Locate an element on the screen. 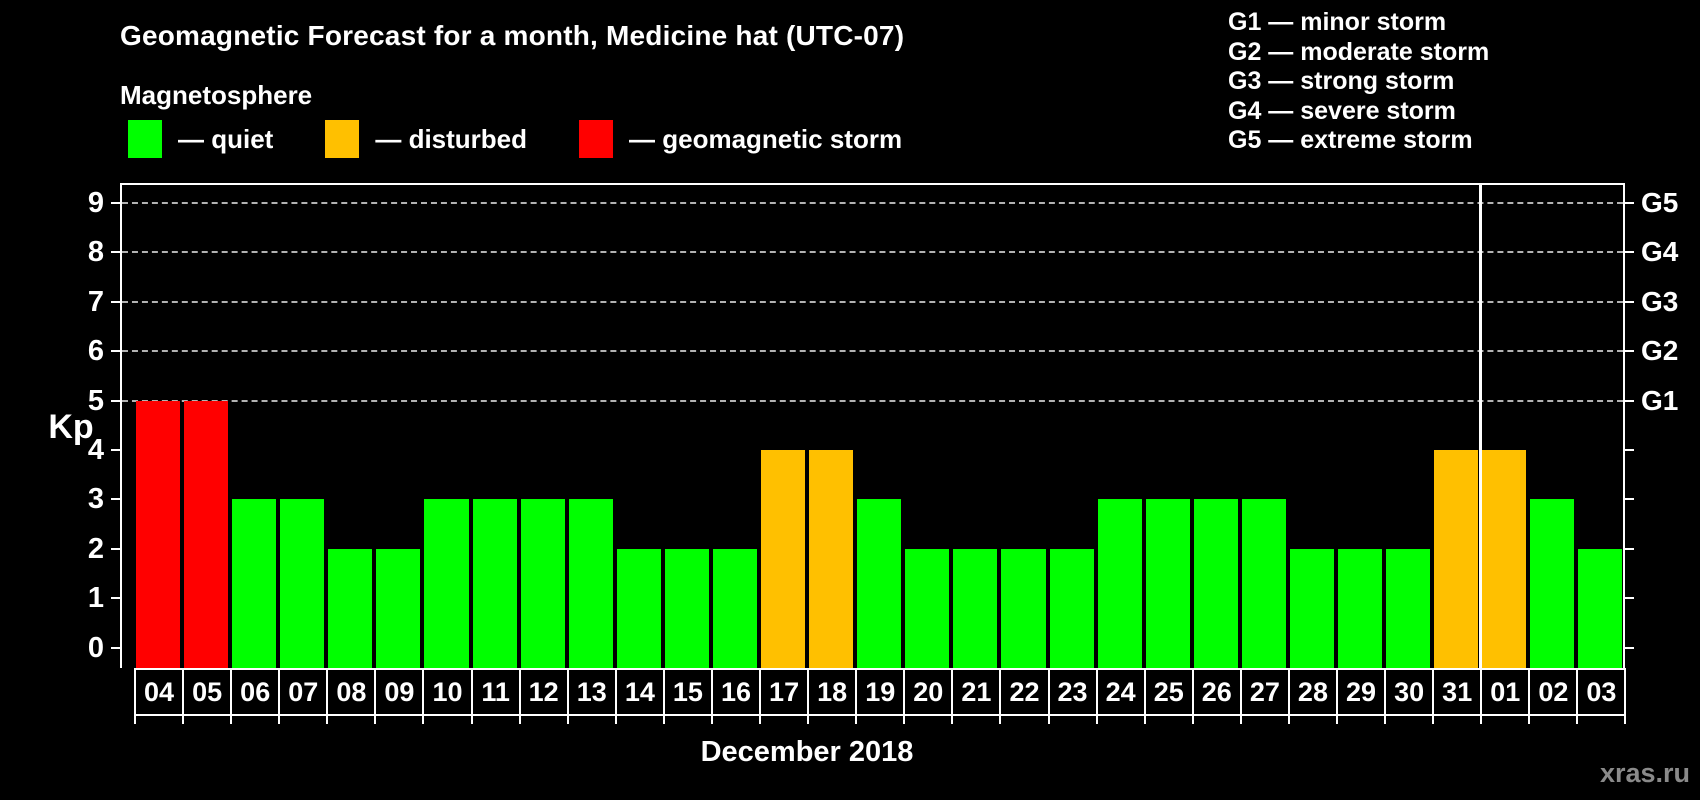  y-tick-label-7: 7 is located at coordinates (95, 301).